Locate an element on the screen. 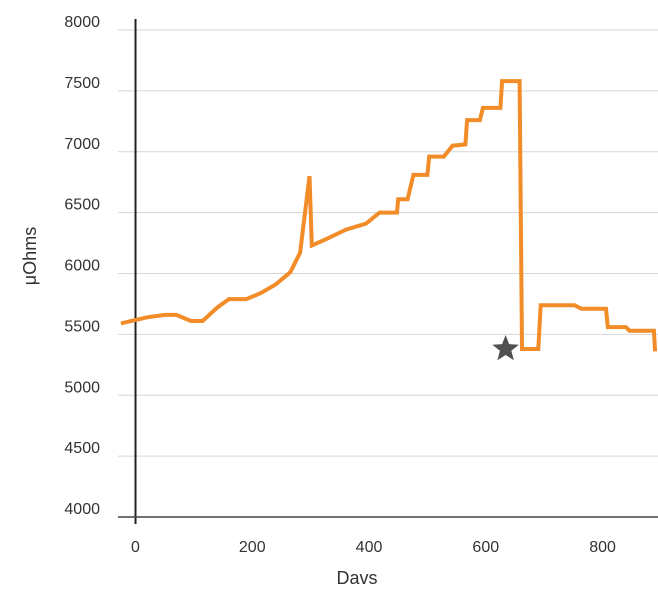  y-tick-label: 4500 is located at coordinates (82, 448).